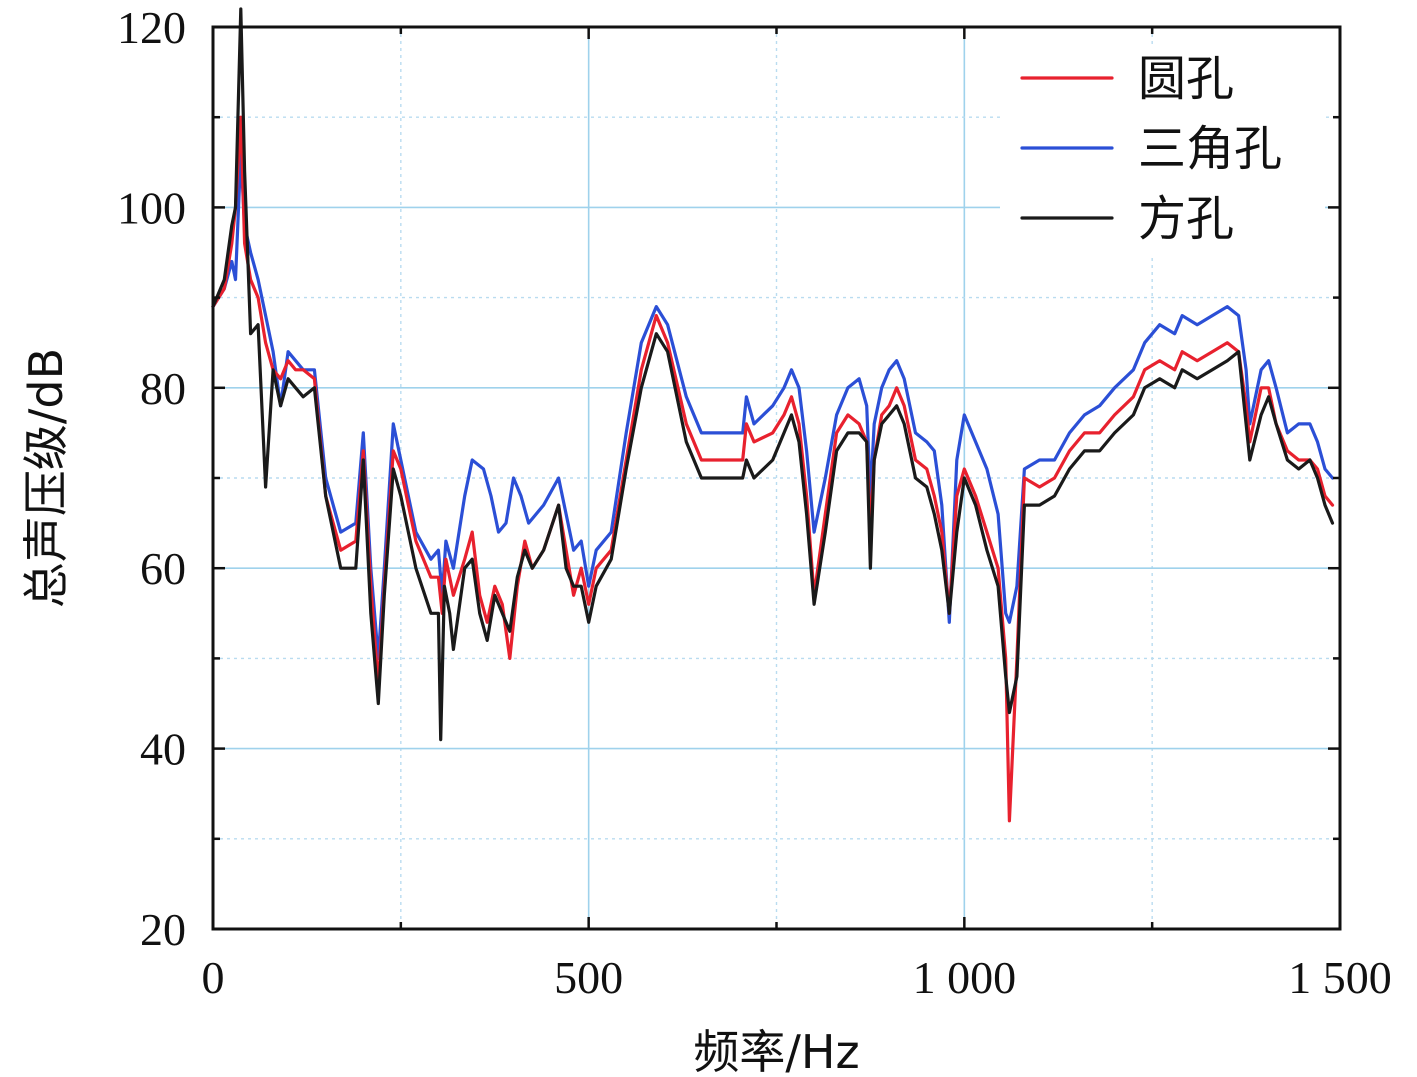  What do you see at coordinates (588, 977) in the screenshot?
I see `x-tick-label: 500` at bounding box center [588, 977].